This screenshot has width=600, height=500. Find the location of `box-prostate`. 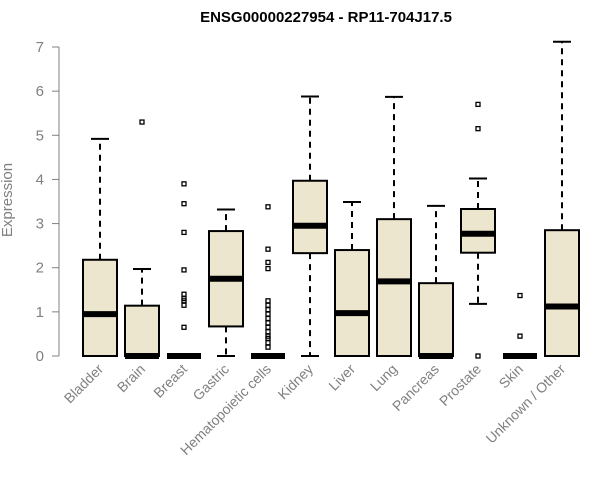

box-prostate is located at coordinates (478, 230).